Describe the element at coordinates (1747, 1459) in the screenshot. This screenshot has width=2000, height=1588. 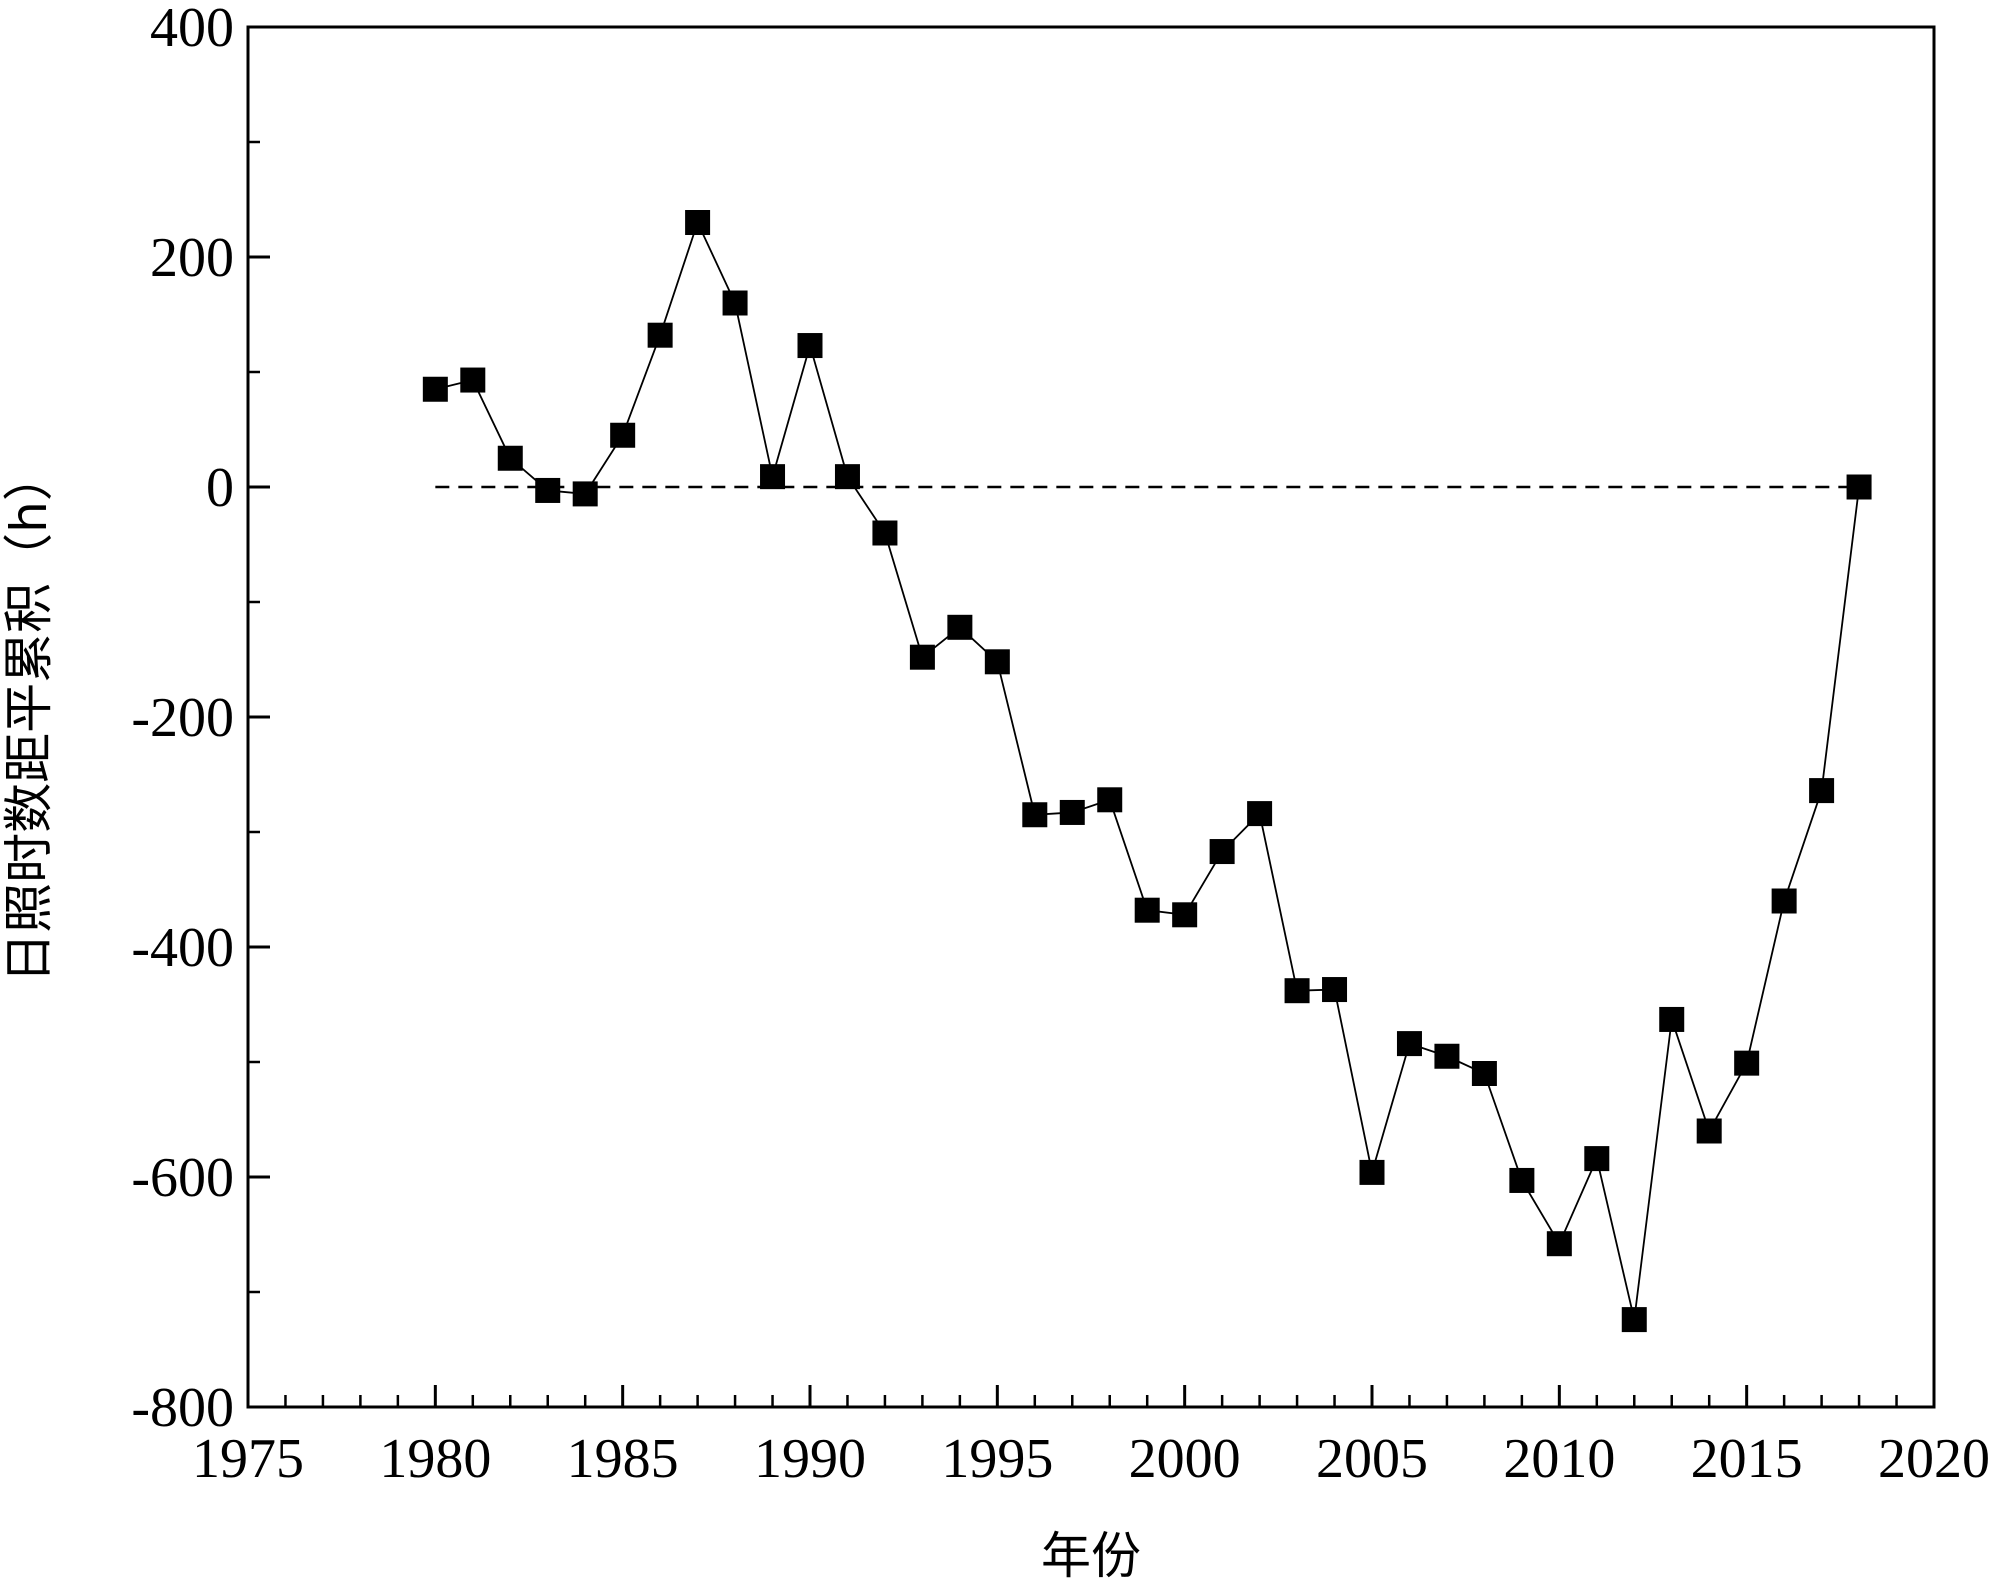
I see `x-tick-label: 2015` at that location.